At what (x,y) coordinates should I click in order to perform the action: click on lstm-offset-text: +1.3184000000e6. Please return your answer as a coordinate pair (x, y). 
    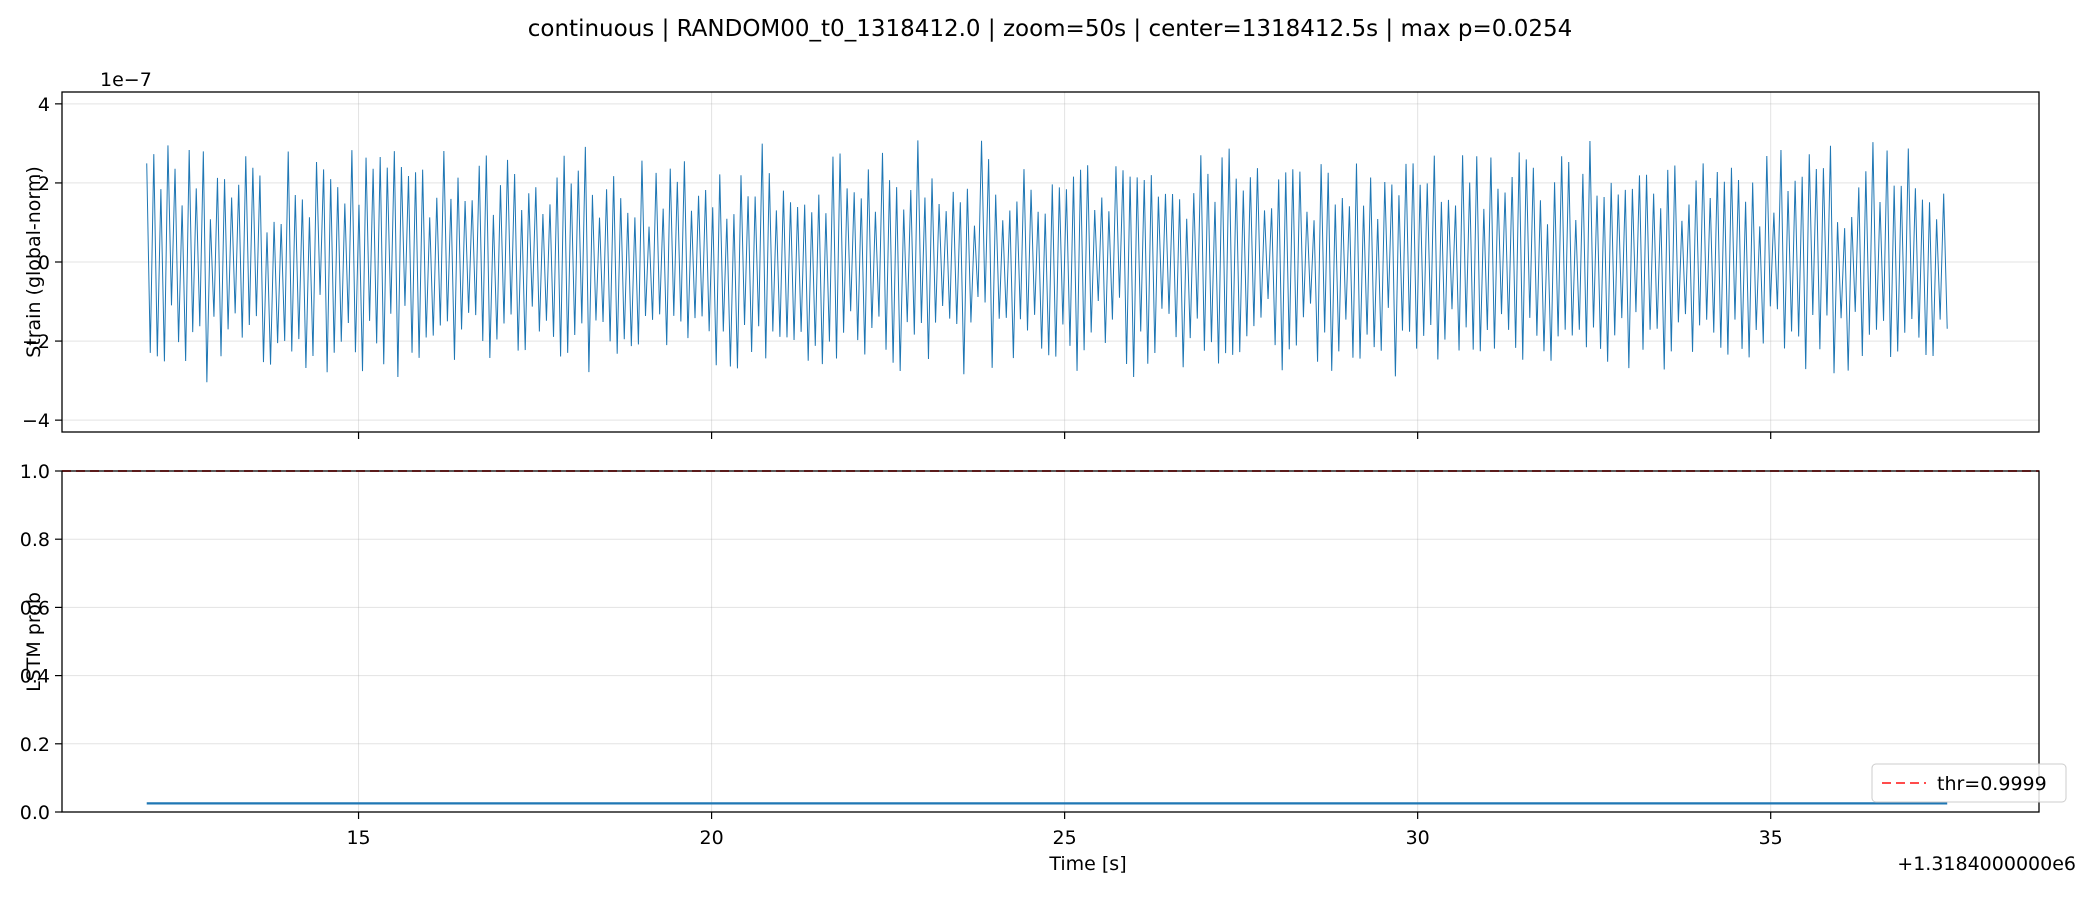
    Looking at the image, I should click on (1986, 864).